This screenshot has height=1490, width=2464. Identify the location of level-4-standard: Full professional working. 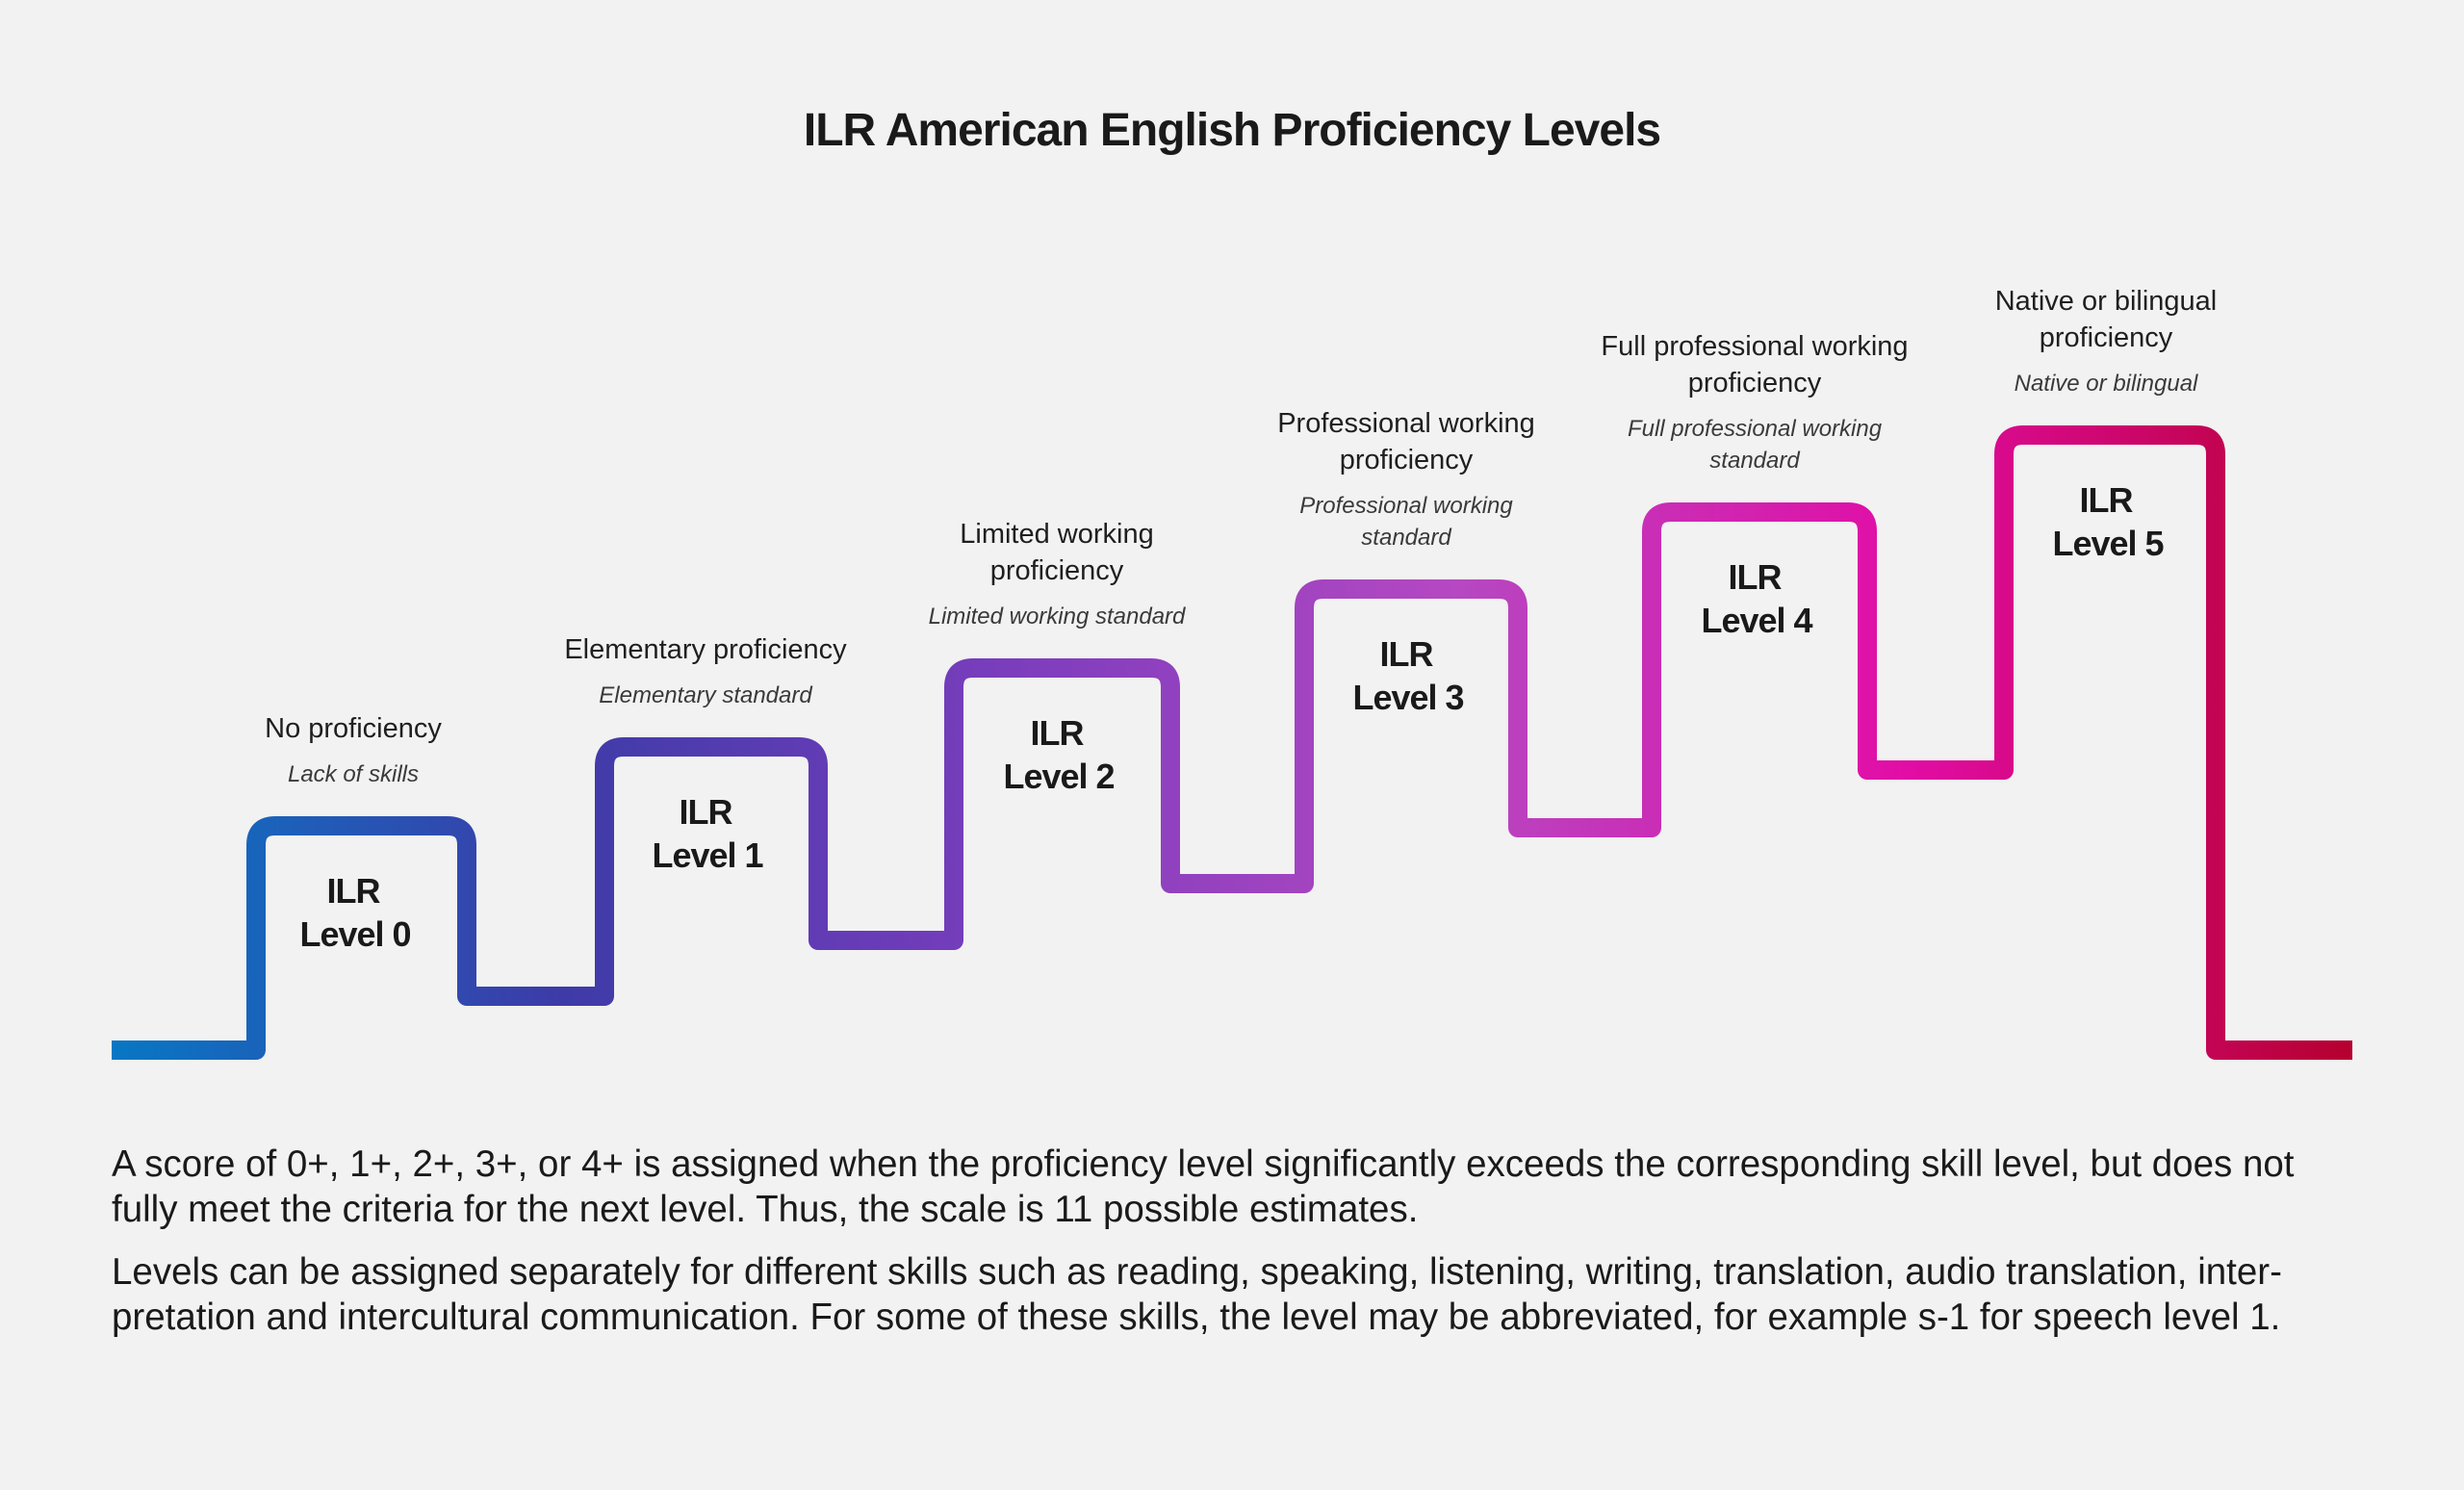
(1755, 429).